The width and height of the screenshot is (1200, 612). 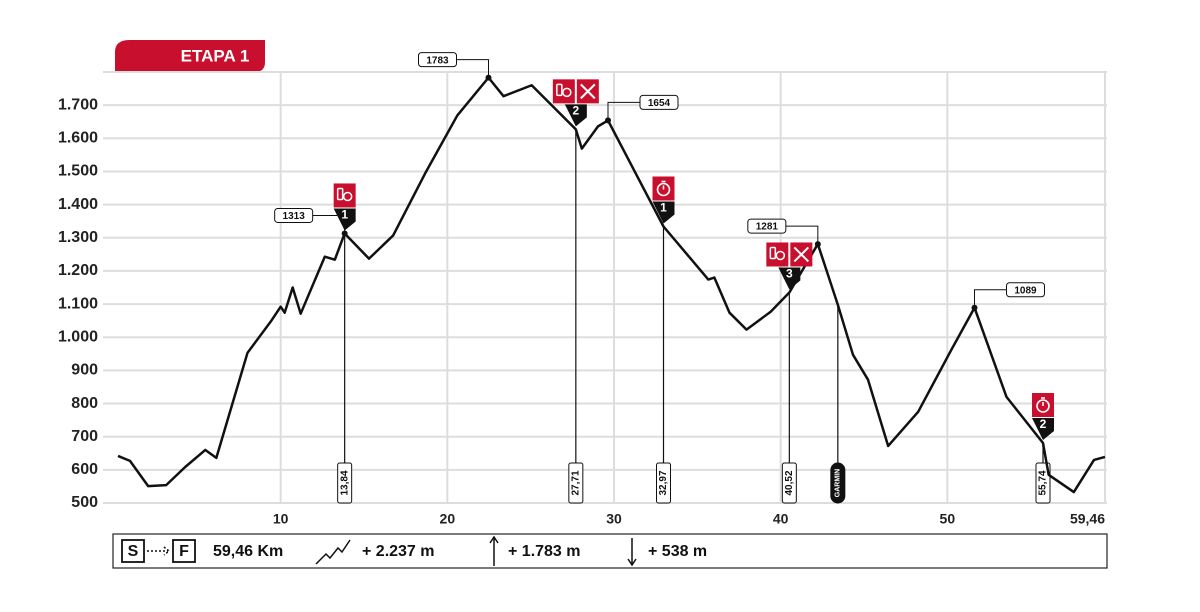 What do you see at coordinates (78, 171) in the screenshot?
I see `y-tick-label: 1.500` at bounding box center [78, 171].